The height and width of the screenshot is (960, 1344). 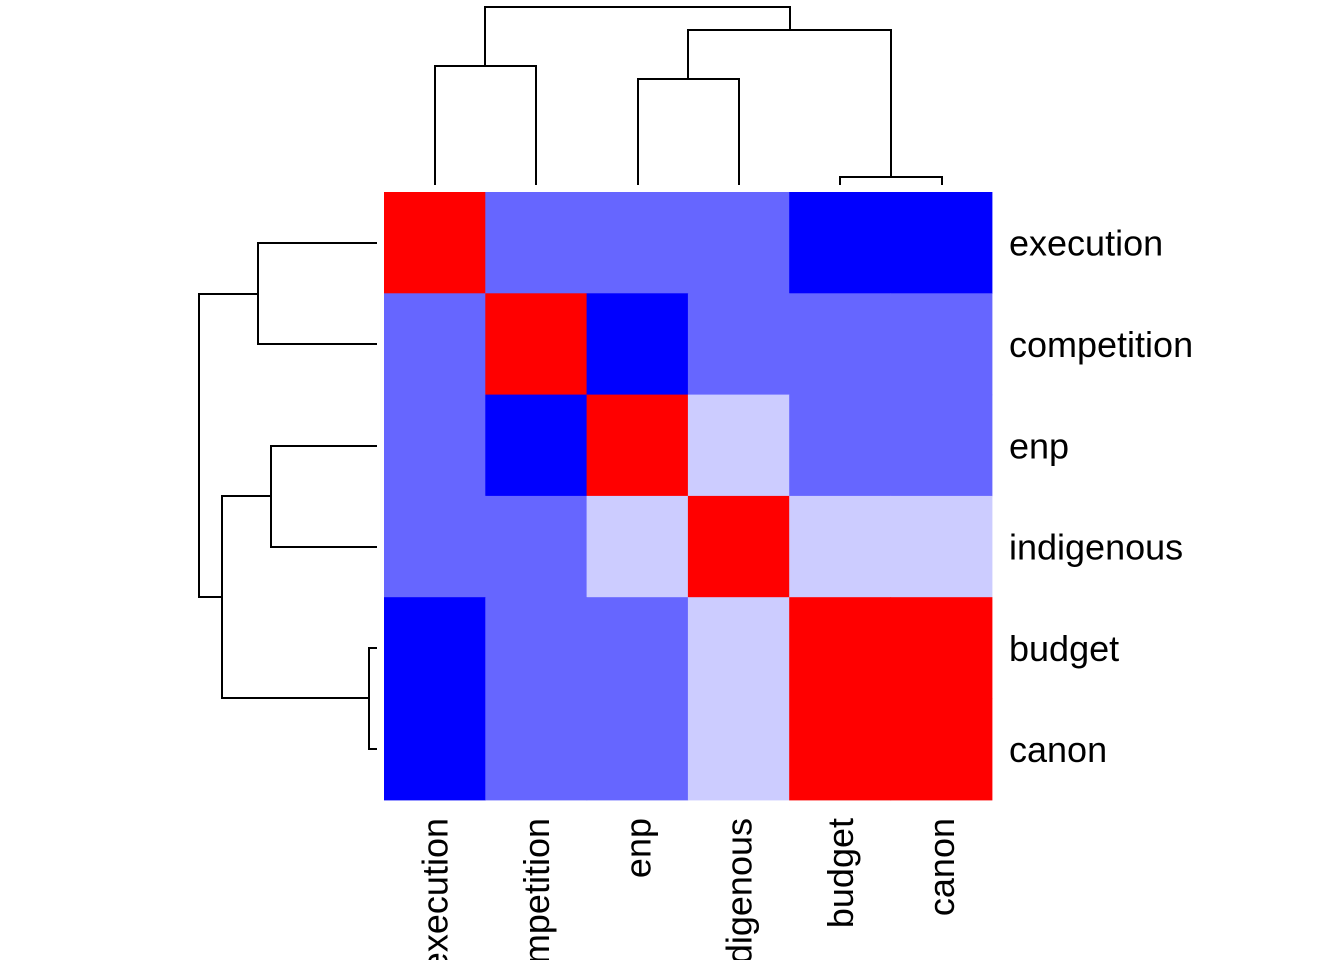 What do you see at coordinates (1058, 749) in the screenshot?
I see `row-label-canon: canon` at bounding box center [1058, 749].